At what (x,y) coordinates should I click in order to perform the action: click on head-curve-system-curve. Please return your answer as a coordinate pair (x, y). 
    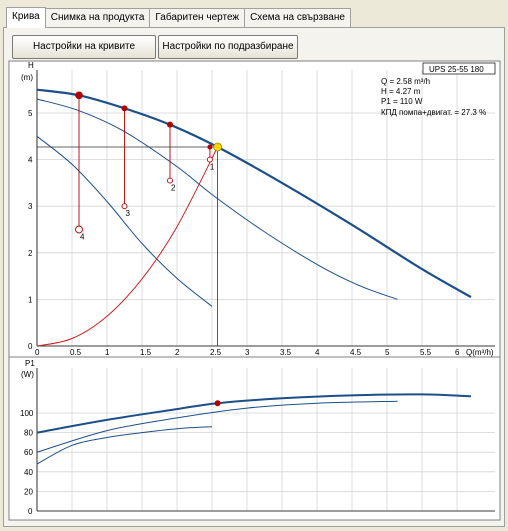
    Looking at the image, I should click on (127, 246).